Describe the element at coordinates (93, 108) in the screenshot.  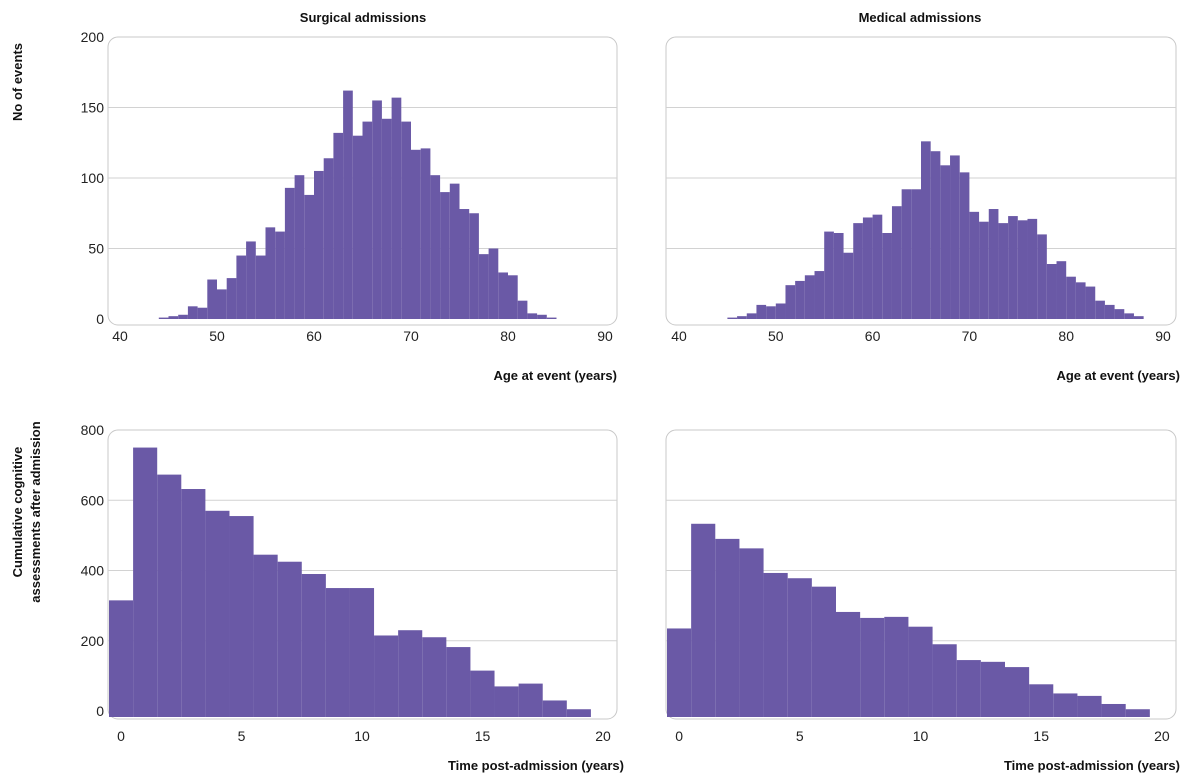
I see `y-tick-label-150: 150` at that location.